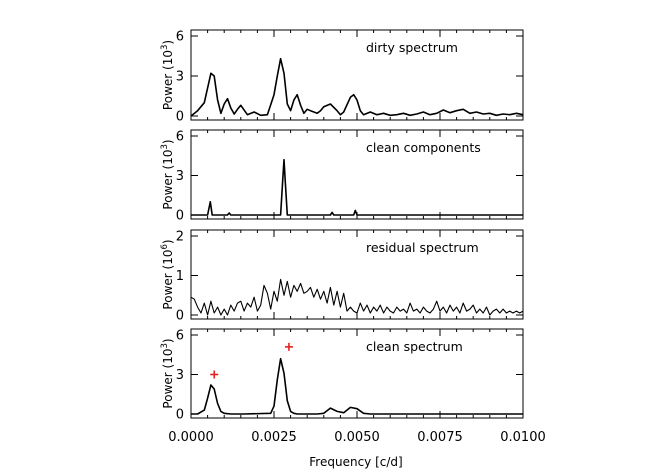 This screenshot has width=664, height=475. What do you see at coordinates (355, 462) in the screenshot?
I see `x-axis-title: Frequency [c/d]` at bounding box center [355, 462].